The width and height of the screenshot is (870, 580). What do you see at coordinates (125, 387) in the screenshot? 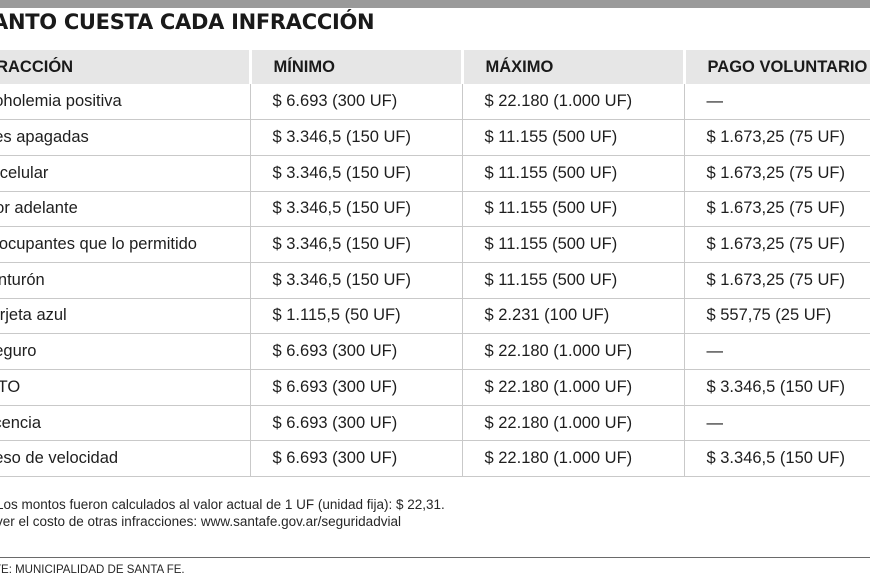
I see `cell-infraccion: RTO` at bounding box center [125, 387].